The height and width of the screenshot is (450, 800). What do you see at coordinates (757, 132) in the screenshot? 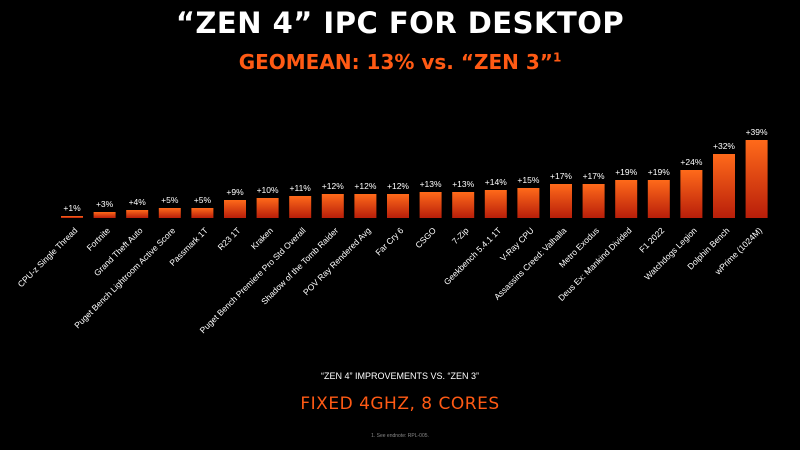
I see `bar-value-label: +39%` at bounding box center [757, 132].